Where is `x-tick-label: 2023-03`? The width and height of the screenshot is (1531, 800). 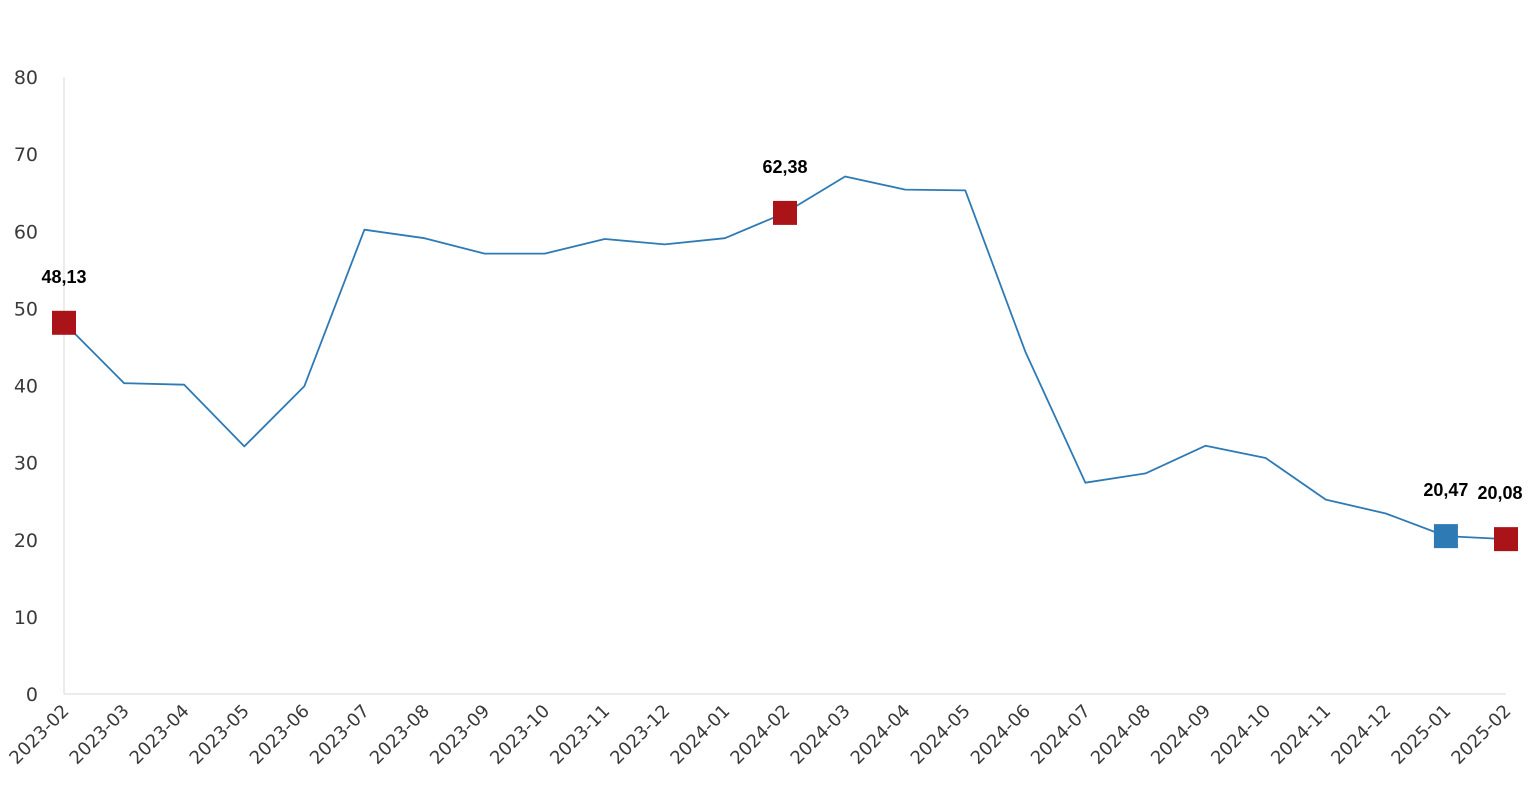
x-tick-label: 2023-03 is located at coordinates (100, 735).